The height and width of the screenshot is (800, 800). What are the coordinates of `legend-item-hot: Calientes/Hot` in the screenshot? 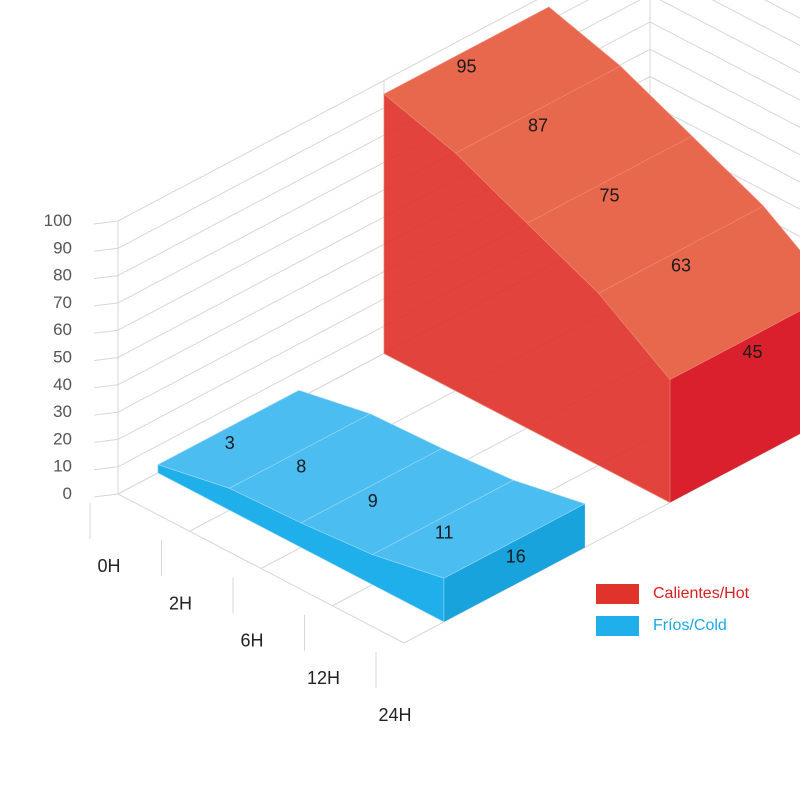 It's located at (696, 593).